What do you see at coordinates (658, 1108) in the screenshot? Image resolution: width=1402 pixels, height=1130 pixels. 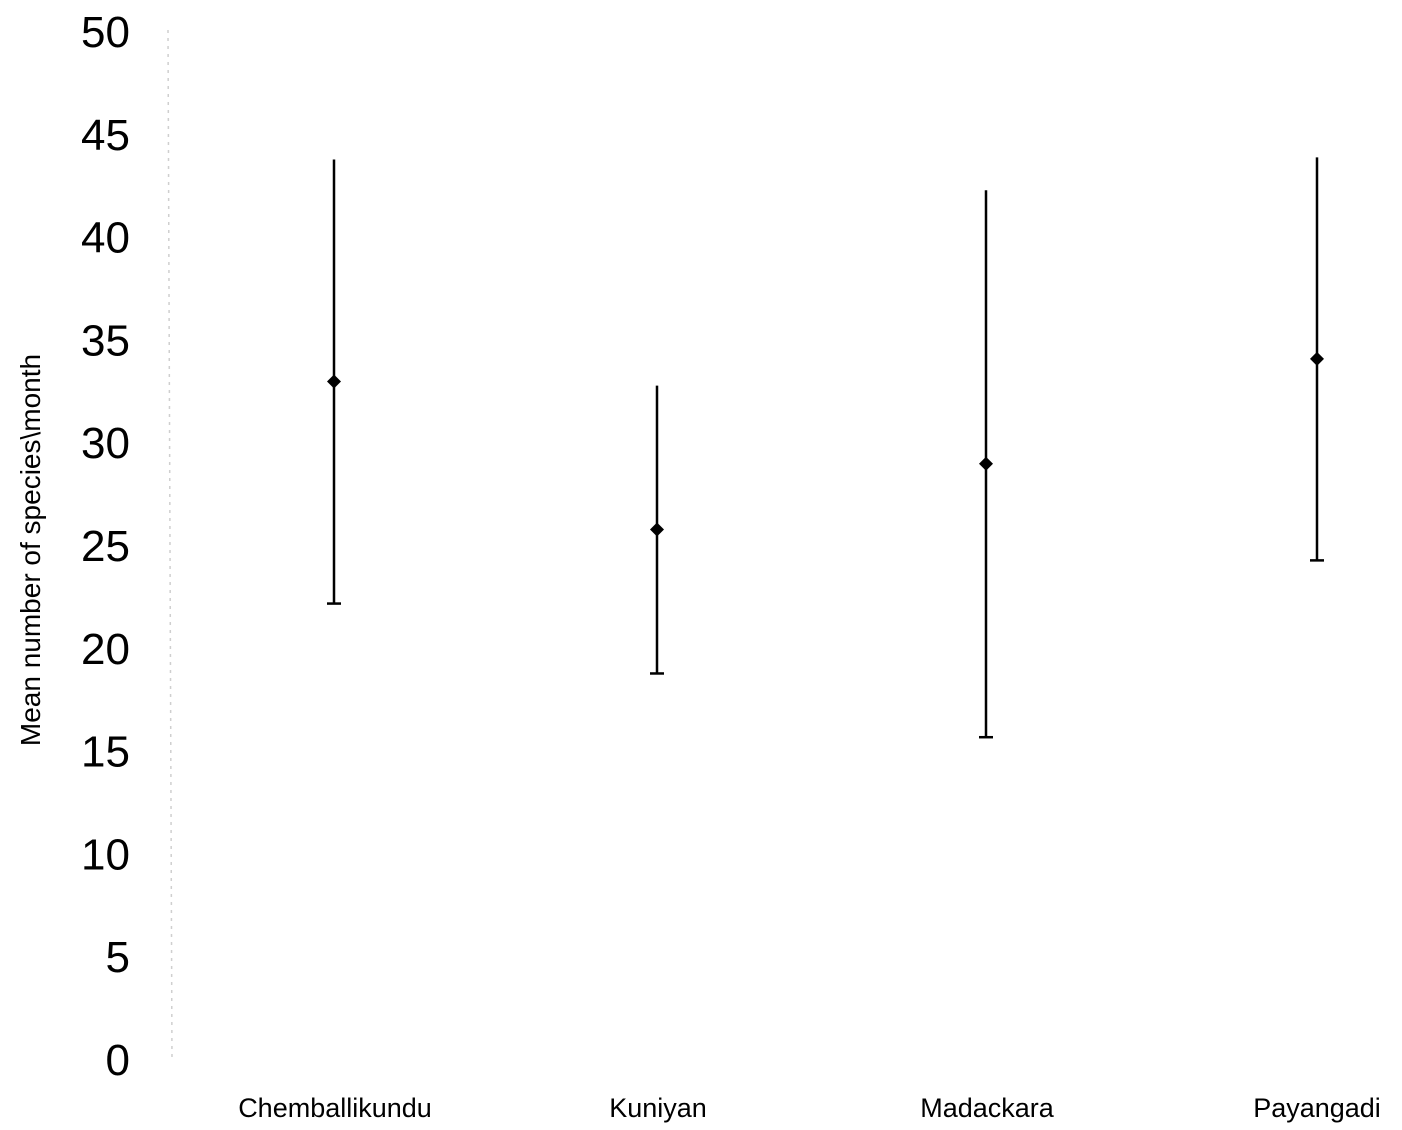 I see `x-category-label: Kuniyan` at bounding box center [658, 1108].